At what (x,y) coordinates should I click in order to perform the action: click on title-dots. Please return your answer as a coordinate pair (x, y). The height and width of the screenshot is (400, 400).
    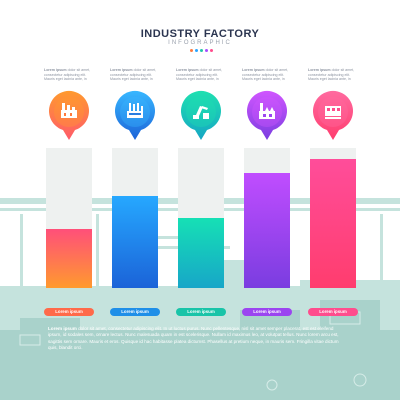
    Looking at the image, I should click on (201, 50).